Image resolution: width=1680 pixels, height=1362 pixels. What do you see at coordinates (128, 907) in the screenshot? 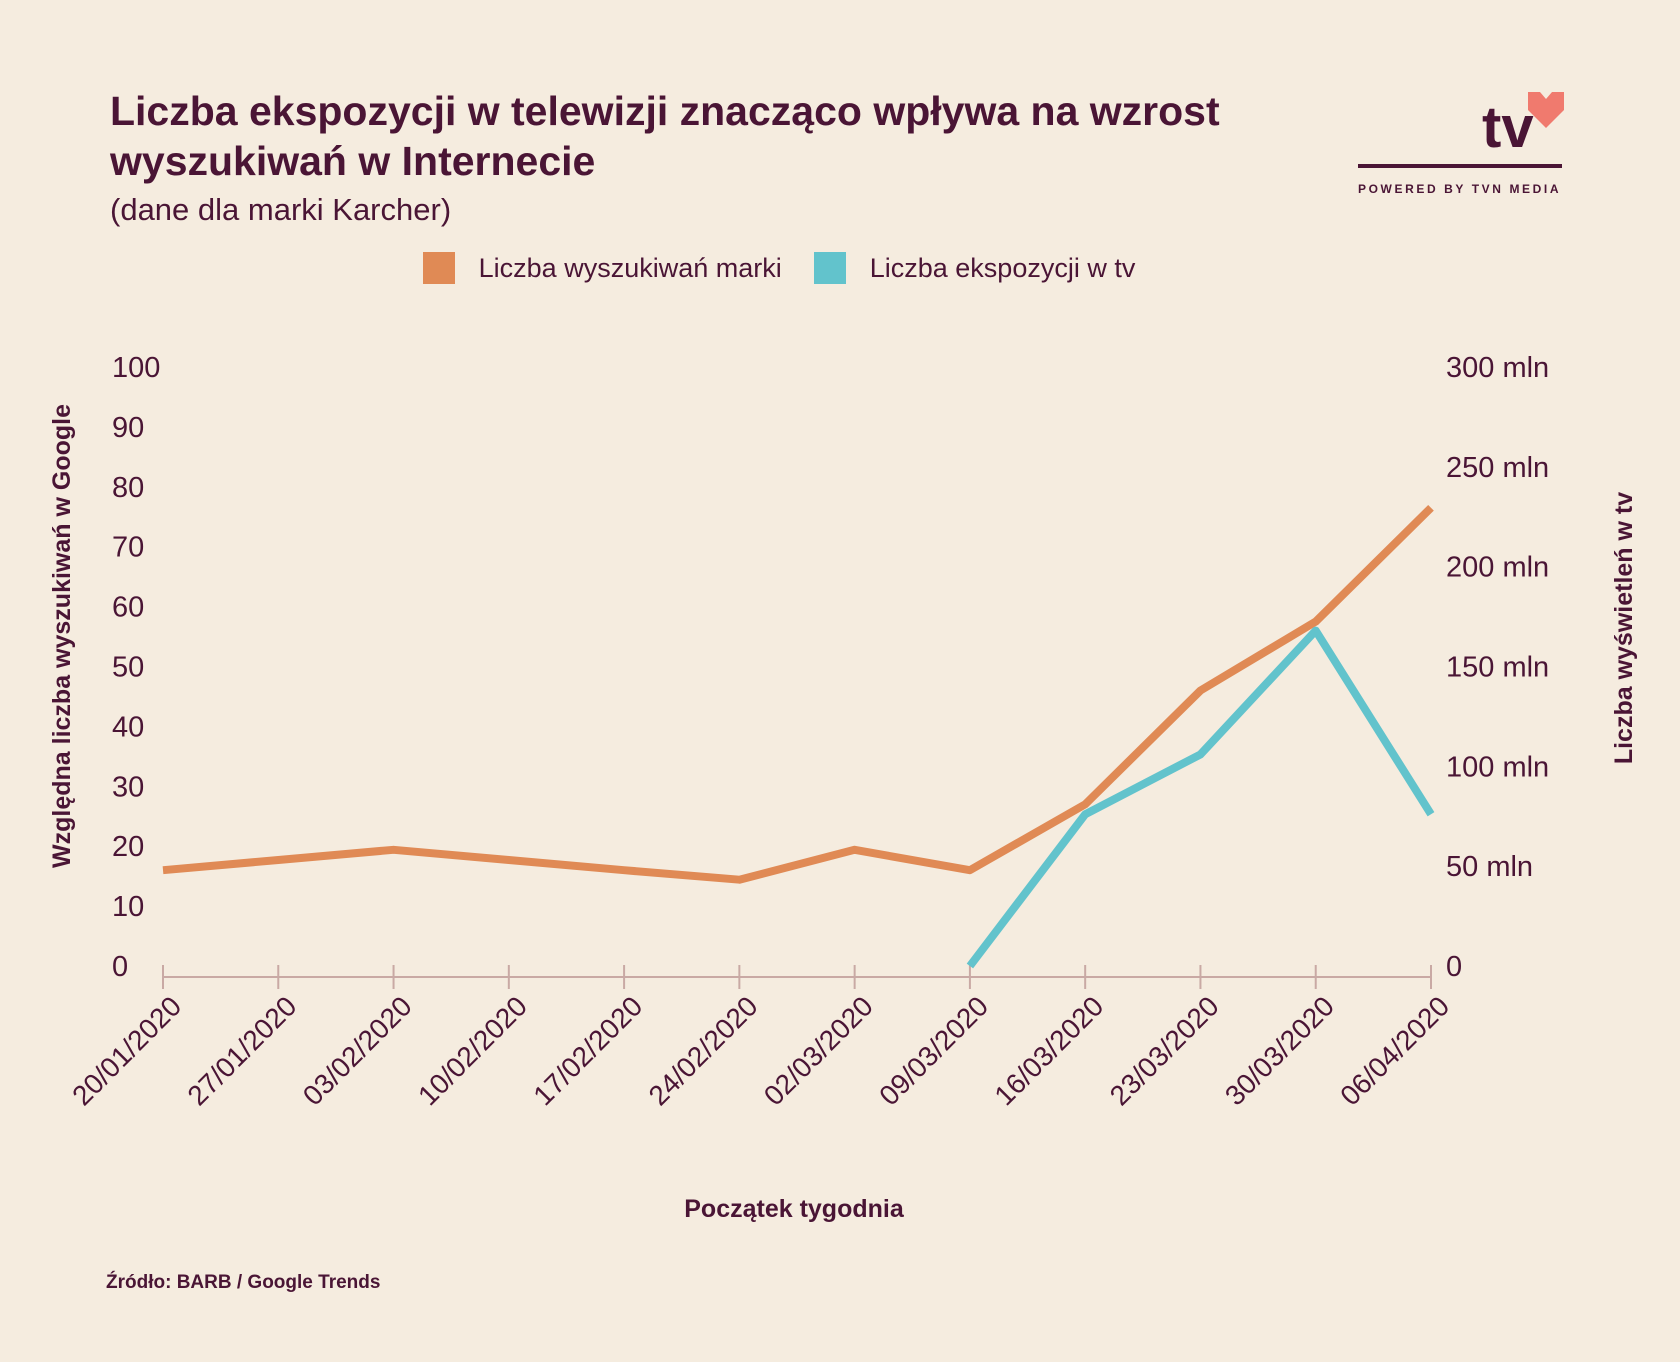
I see `y-tick-label: 10` at bounding box center [128, 907].